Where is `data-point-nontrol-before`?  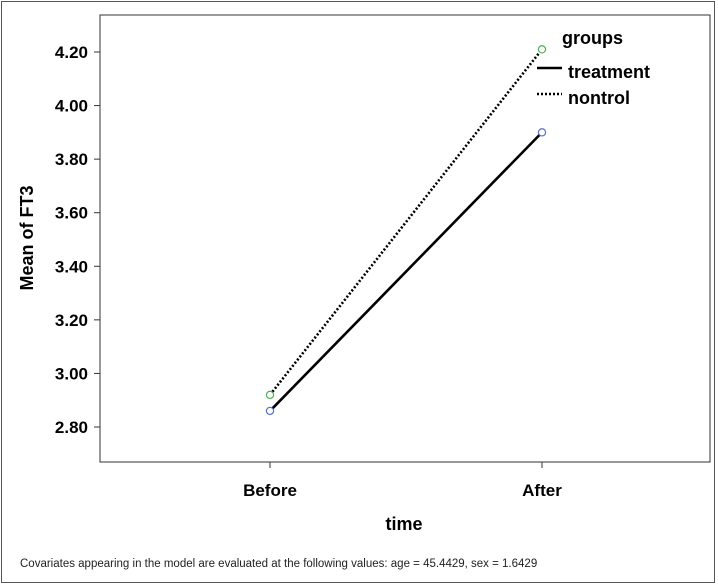 data-point-nontrol-before is located at coordinates (270, 395).